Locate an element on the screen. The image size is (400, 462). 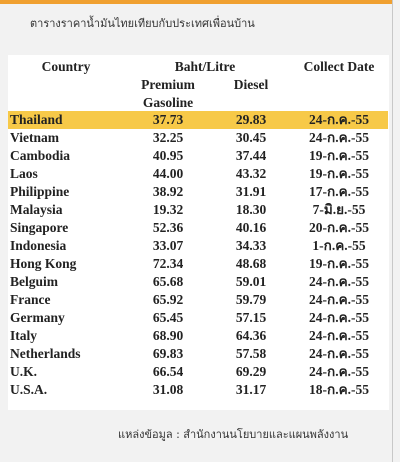
diesel-price: 64.36 is located at coordinates (251, 335).